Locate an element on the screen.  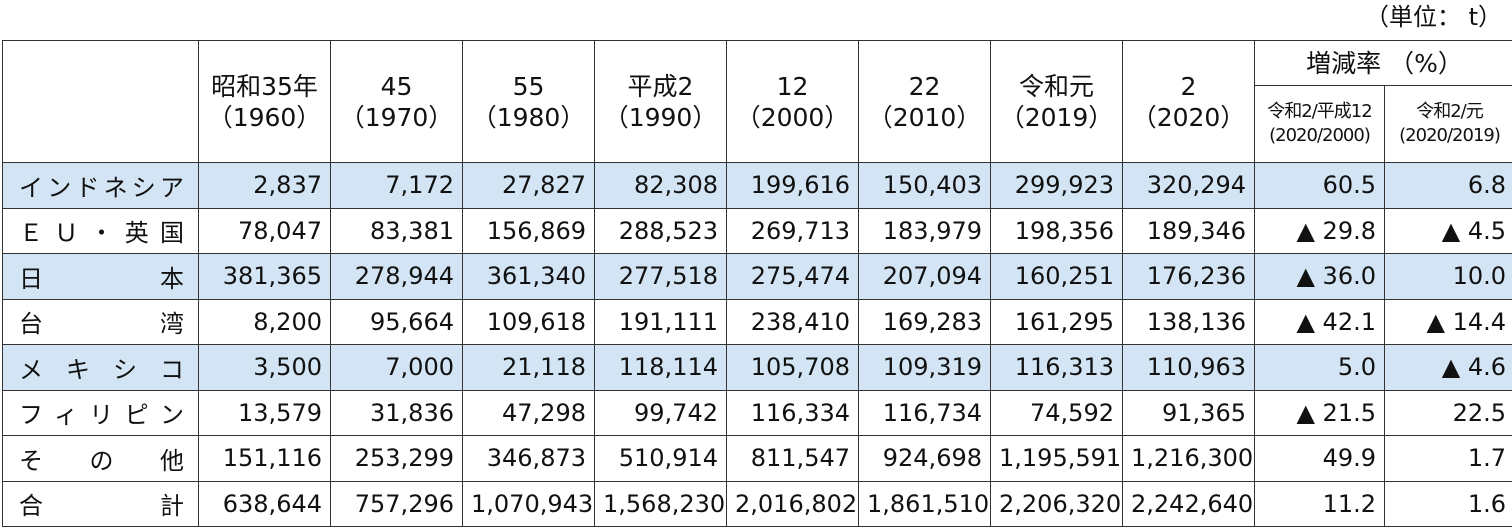
value-cell: 757,296 is located at coordinates (397, 504).